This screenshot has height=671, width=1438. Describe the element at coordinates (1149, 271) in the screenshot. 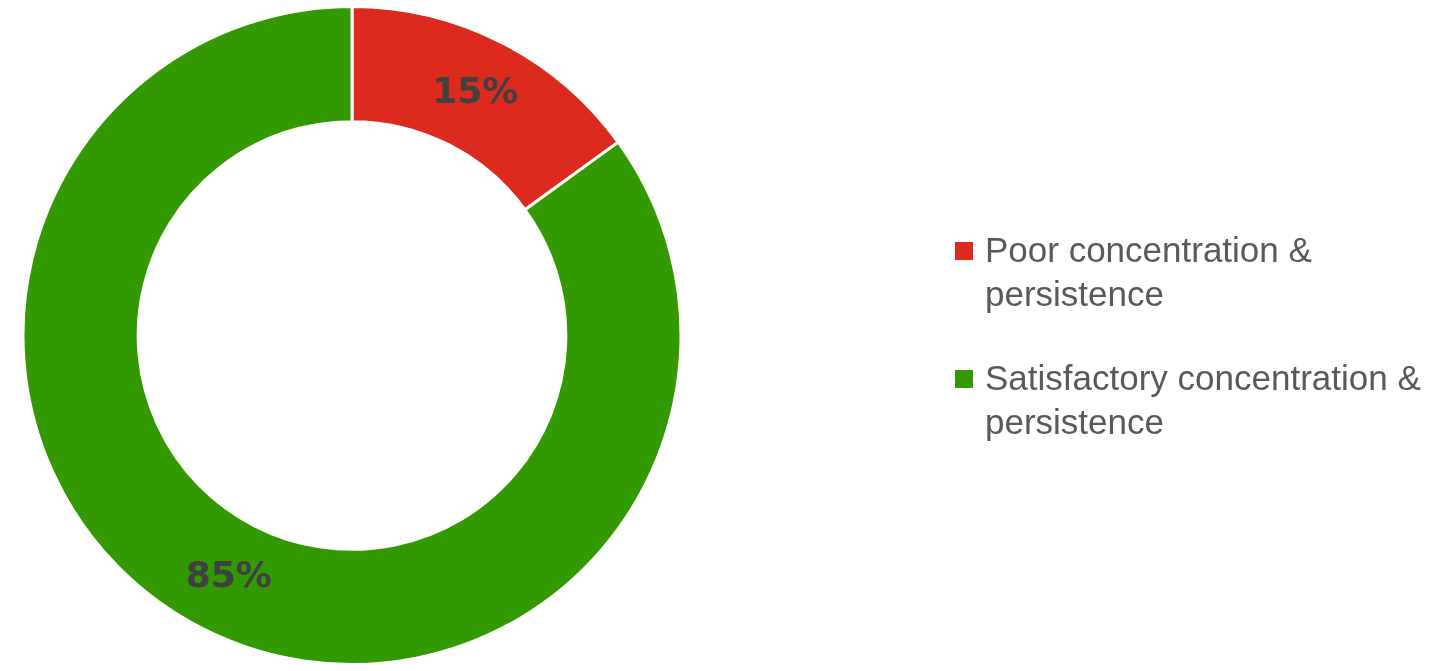

I see `legend-label: Poor concentration & persistence` at that location.